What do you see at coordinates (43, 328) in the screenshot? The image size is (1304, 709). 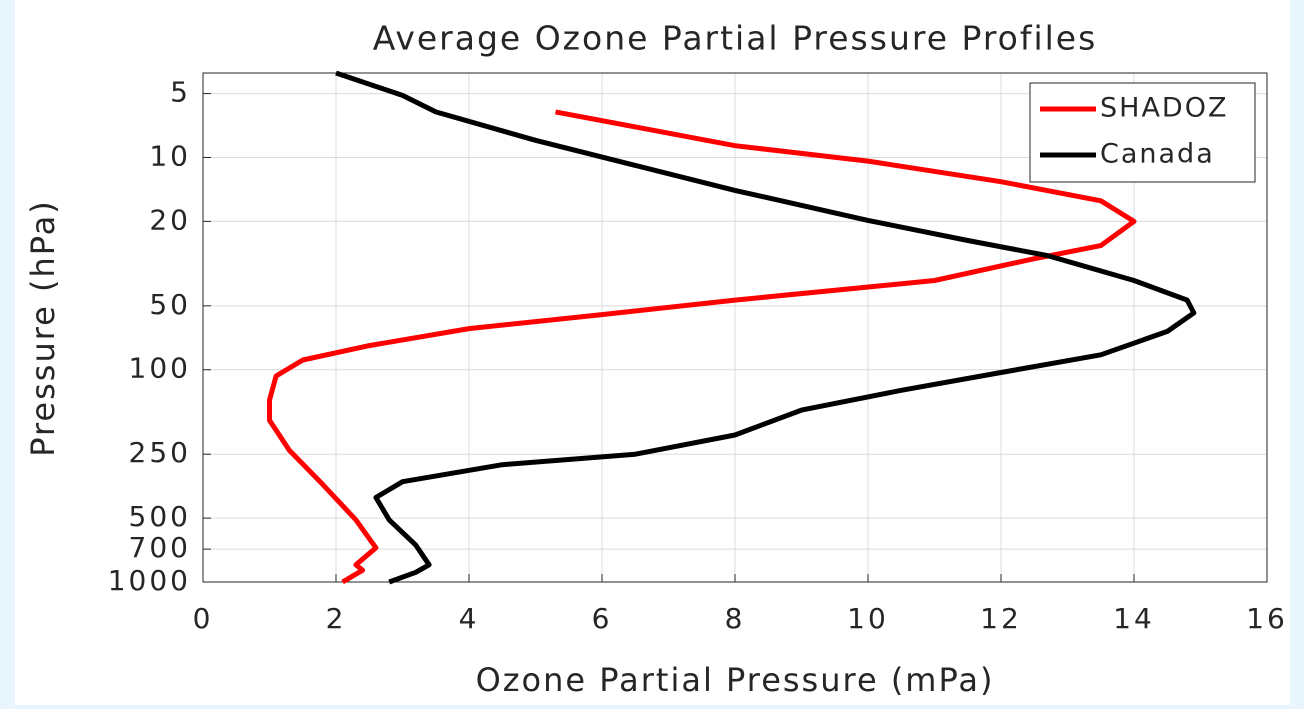 I see `y-axis-label: Pressure (hPa)` at bounding box center [43, 328].